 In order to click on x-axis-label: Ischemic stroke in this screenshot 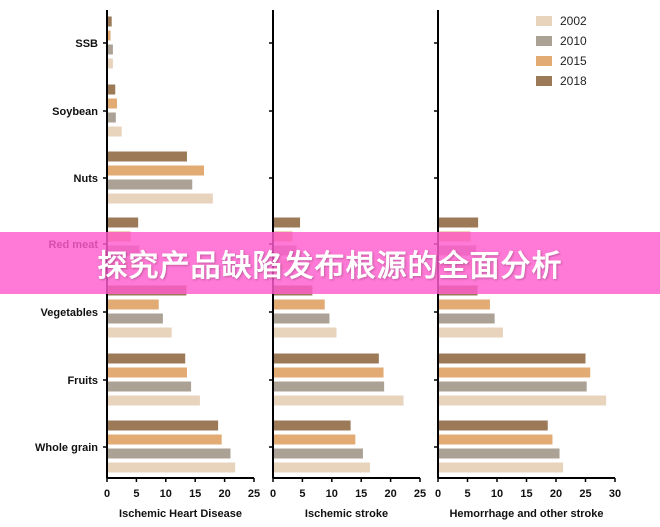, I will do `click(346, 514)`.